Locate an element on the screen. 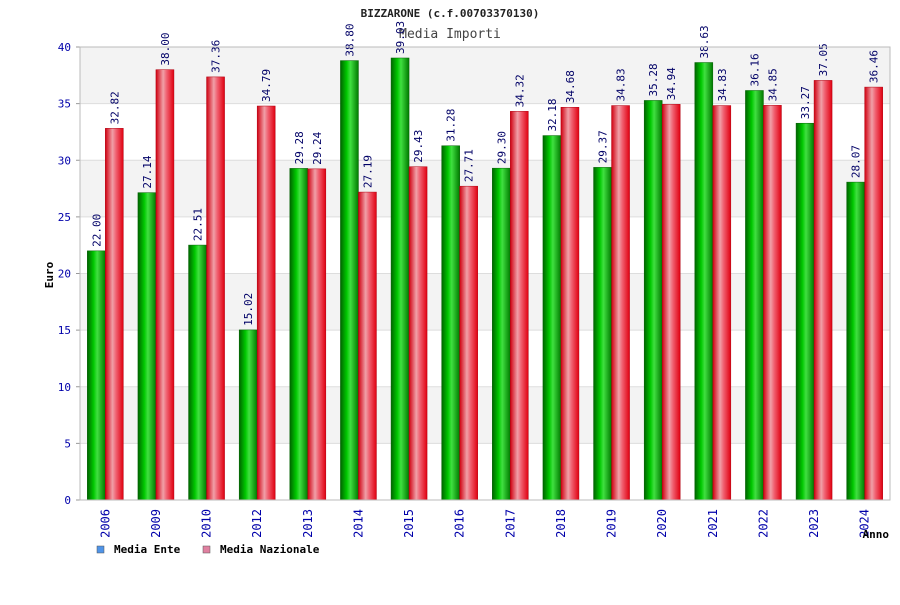 This screenshot has height=605, width=900. data-label-media-nazionale-2009: 38.00 is located at coordinates (165, 49).